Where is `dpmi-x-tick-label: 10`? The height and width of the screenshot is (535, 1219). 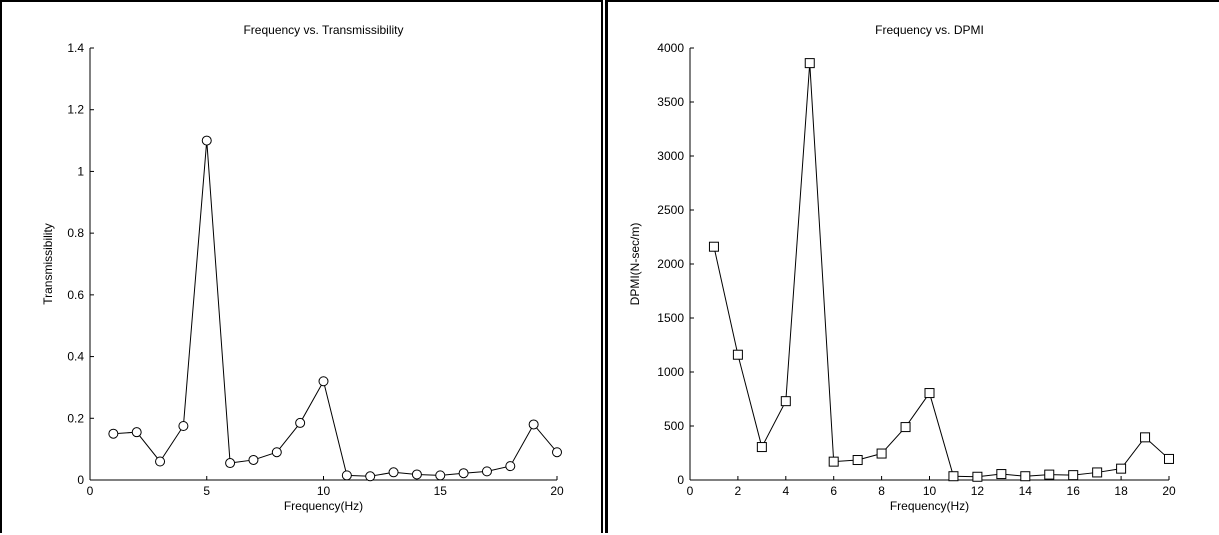 dpmi-x-tick-label: 10 is located at coordinates (930, 491).